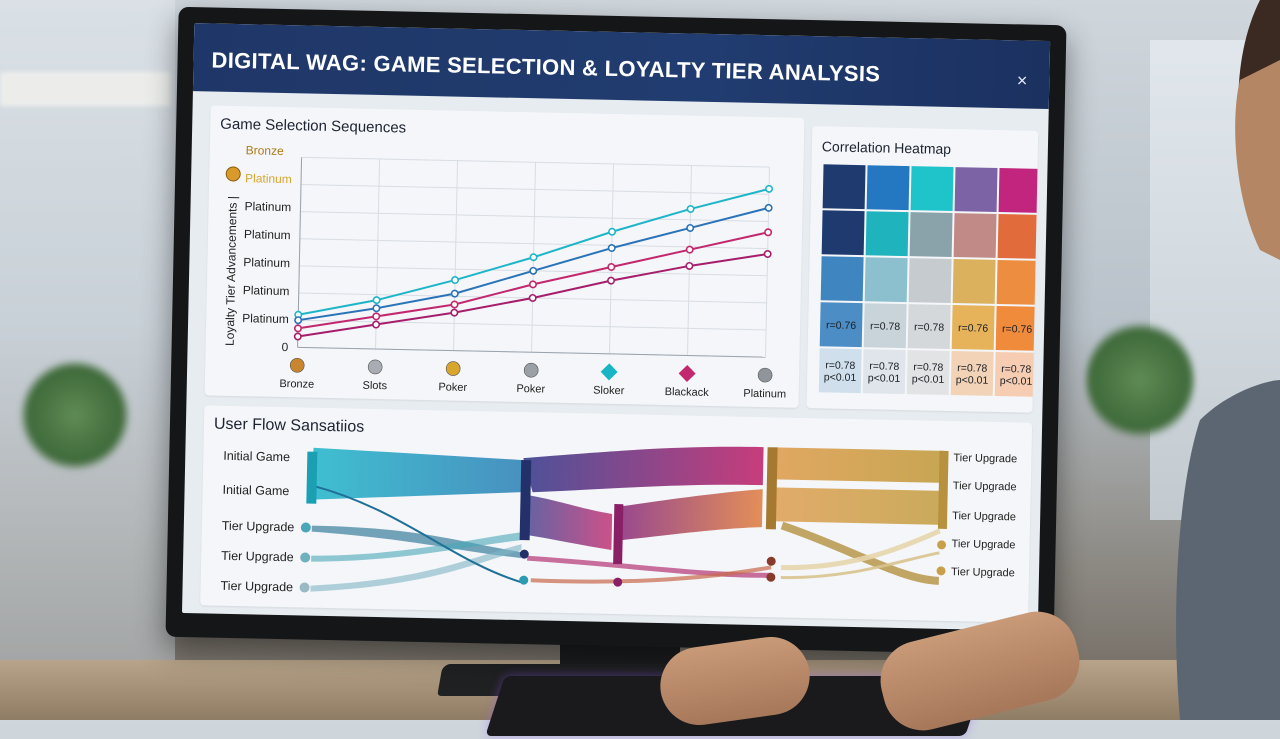  I want to click on x-tick-label: Sloker, so click(609, 391).